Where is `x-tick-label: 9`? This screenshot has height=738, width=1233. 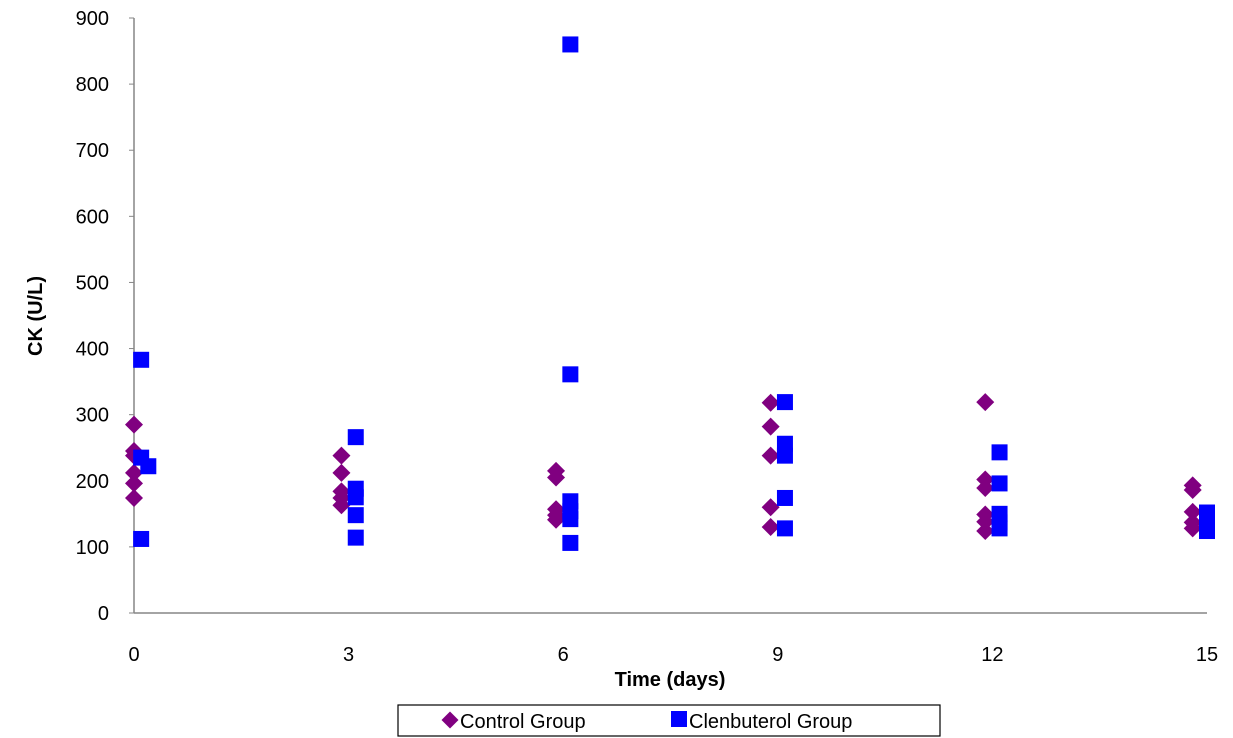 x-tick-label: 9 is located at coordinates (777, 655).